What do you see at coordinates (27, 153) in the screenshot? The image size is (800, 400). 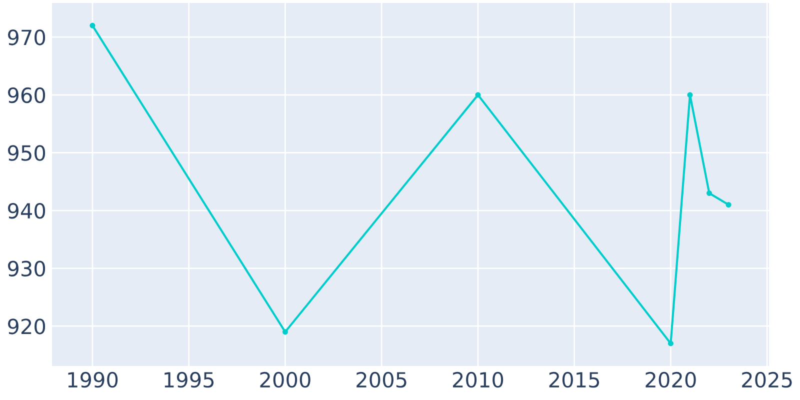 I see `y-tick-label: 950` at bounding box center [27, 153].